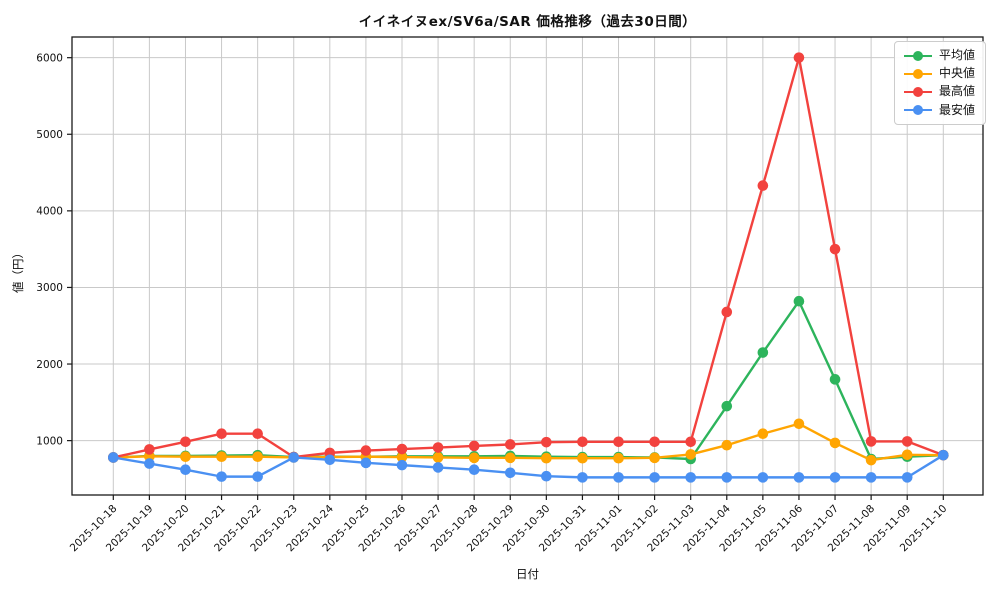 The image size is (1000, 600). I want to click on y-tick-label: 4000, so click(49, 212).